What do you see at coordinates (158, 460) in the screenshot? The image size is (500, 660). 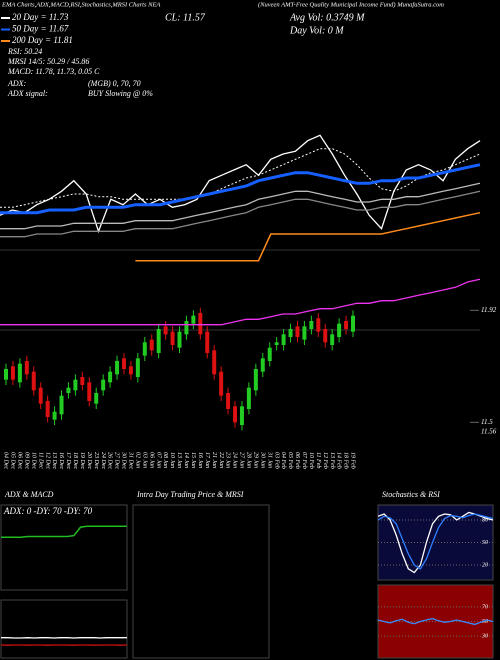 I see `x-tick-label: 07 Jan` at bounding box center [158, 460].